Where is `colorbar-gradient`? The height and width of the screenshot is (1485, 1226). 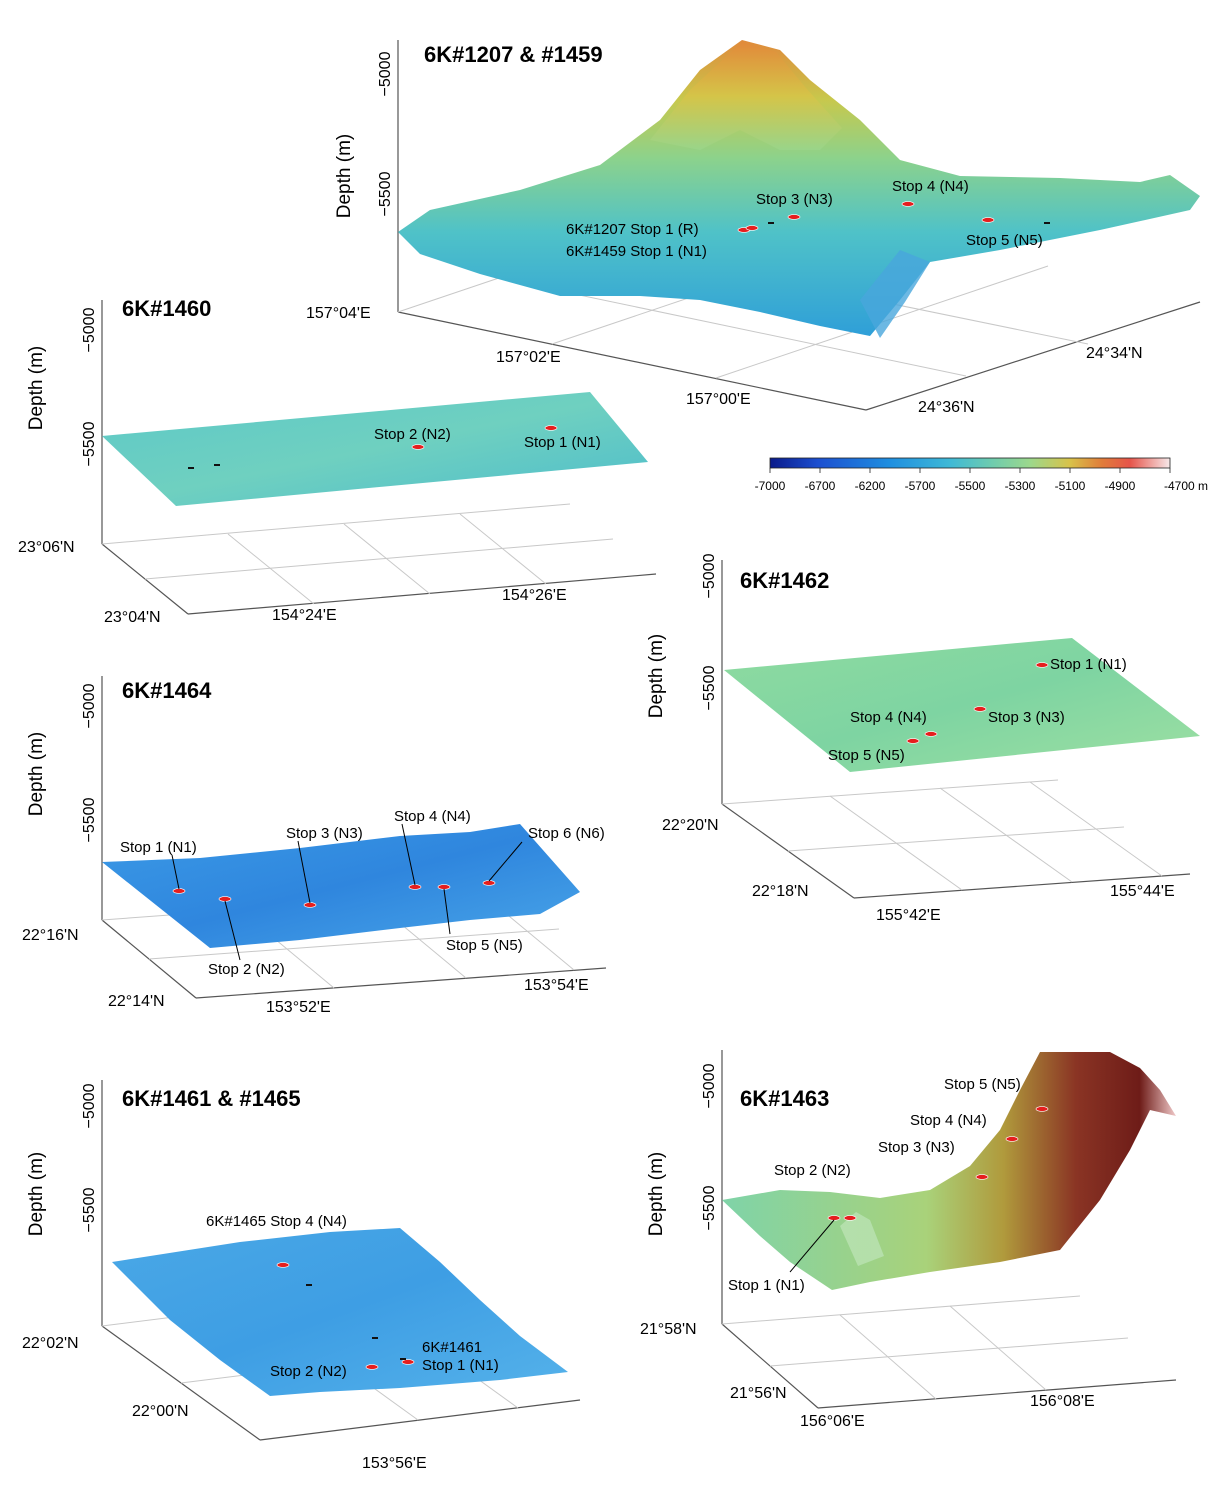
colorbar-gradient is located at coordinates (970, 463).